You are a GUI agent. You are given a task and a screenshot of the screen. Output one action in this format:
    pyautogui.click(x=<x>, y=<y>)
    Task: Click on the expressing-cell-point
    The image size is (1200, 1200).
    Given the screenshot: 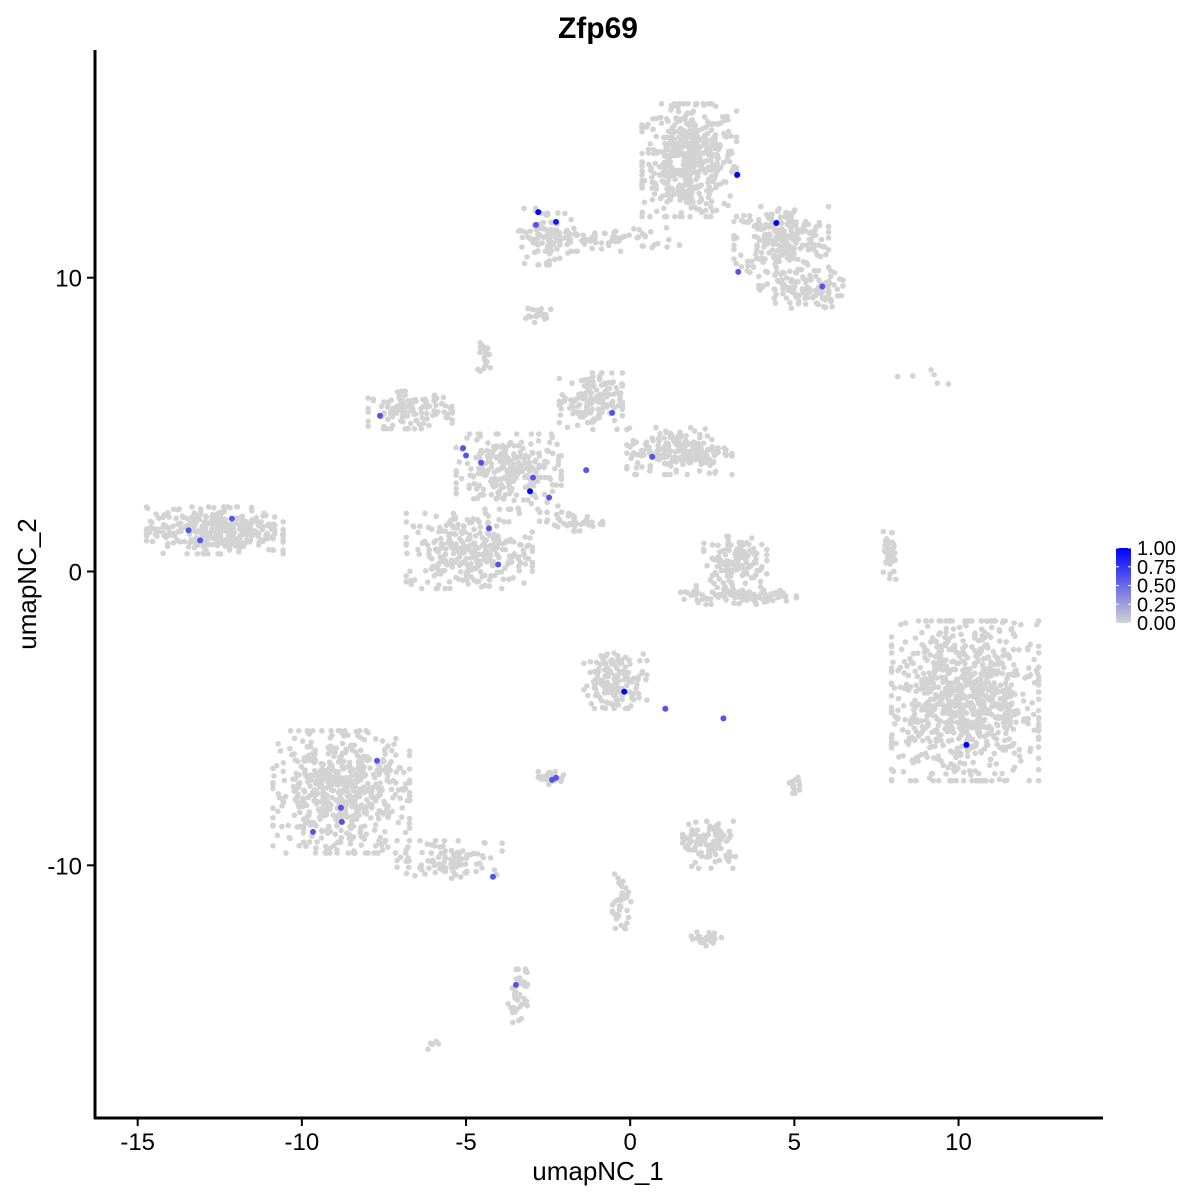 What is the action you would take?
    pyautogui.click(x=341, y=821)
    